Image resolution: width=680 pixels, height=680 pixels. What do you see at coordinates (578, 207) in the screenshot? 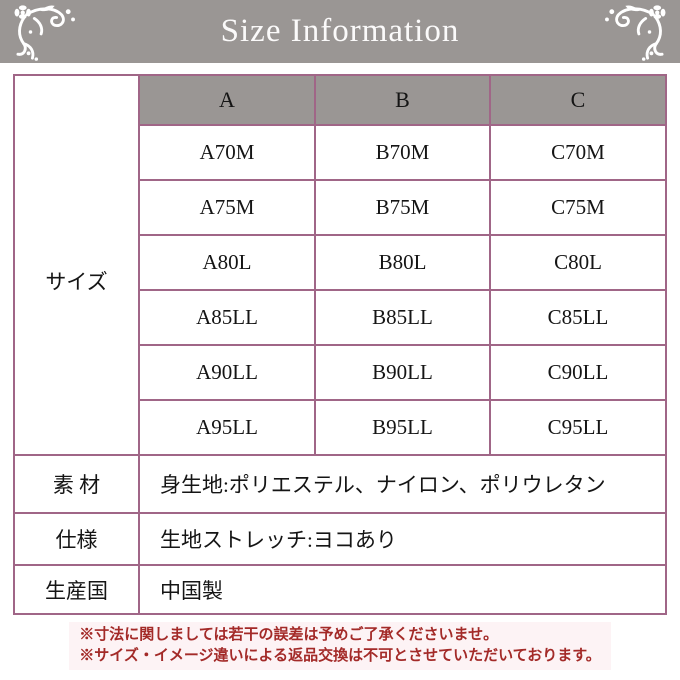
I see `size-cell: C75M` at bounding box center [578, 207].